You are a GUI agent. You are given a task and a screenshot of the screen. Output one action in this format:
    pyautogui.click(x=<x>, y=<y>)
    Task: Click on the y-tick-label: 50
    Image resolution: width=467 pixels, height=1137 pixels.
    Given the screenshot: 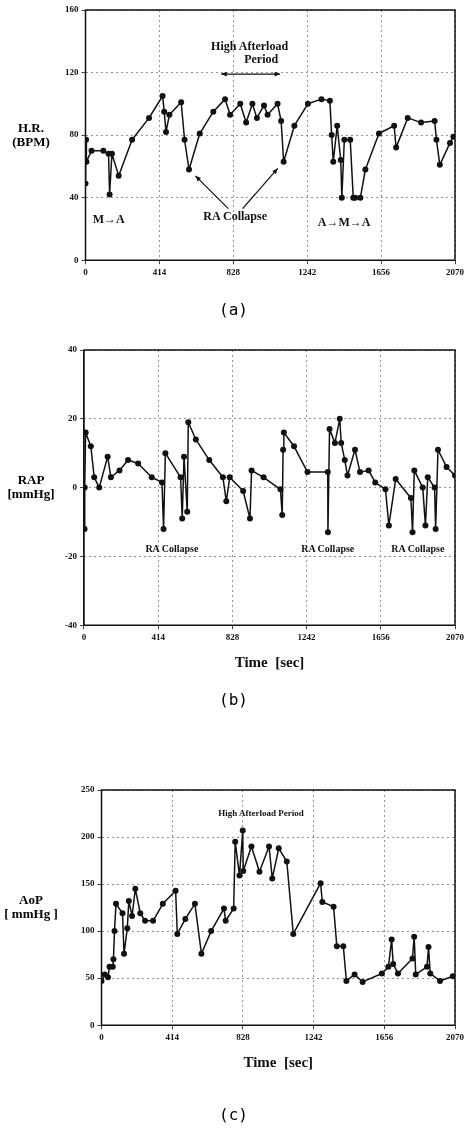 What is the action you would take?
    pyautogui.click(x=90, y=977)
    